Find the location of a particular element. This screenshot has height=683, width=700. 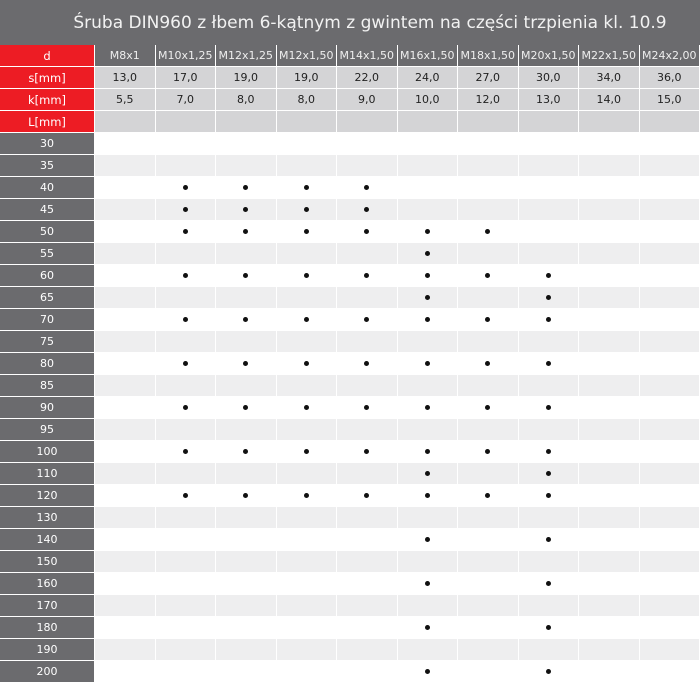

k-value: 13,0 is located at coordinates (549, 100).